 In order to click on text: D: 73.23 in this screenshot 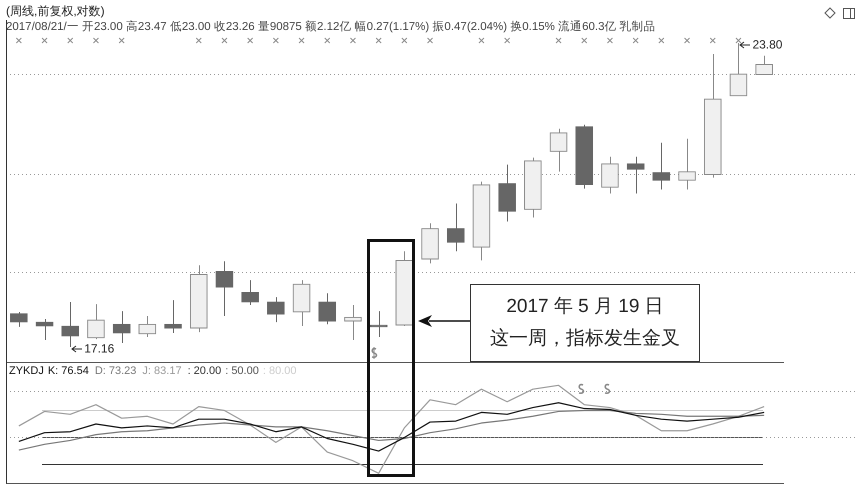, I will do `click(115, 371)`.